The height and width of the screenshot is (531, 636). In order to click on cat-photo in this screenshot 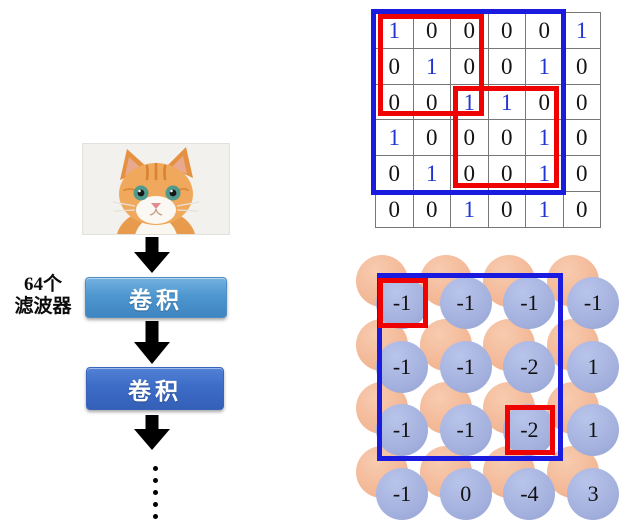, I will do `click(156, 208)`.